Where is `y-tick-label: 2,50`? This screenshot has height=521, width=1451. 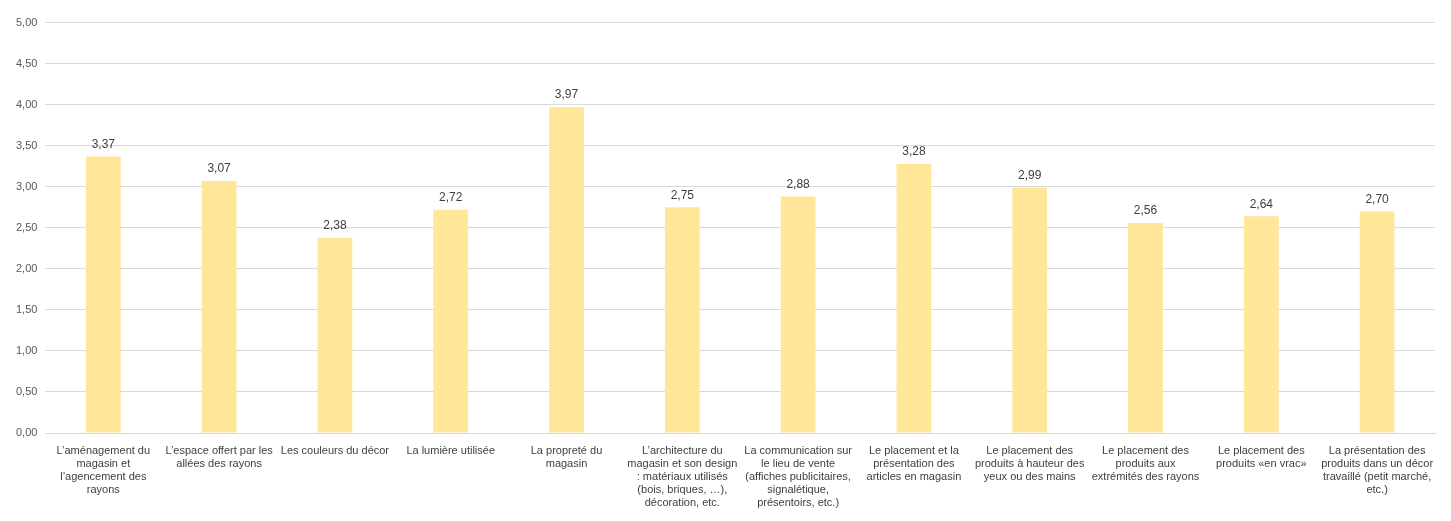 y-tick-label: 2,50 is located at coordinates (26, 226).